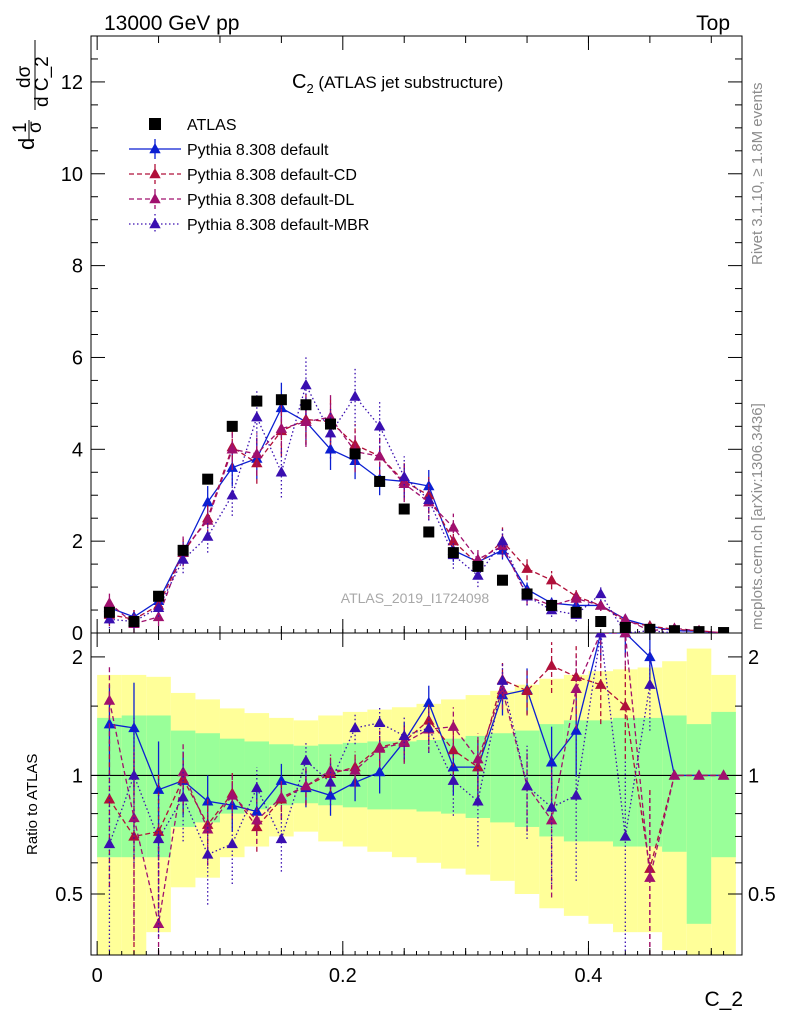 The height and width of the screenshot is (1024, 786). I want to click on ratio-y-tick-label-right: 1, so click(753, 776).